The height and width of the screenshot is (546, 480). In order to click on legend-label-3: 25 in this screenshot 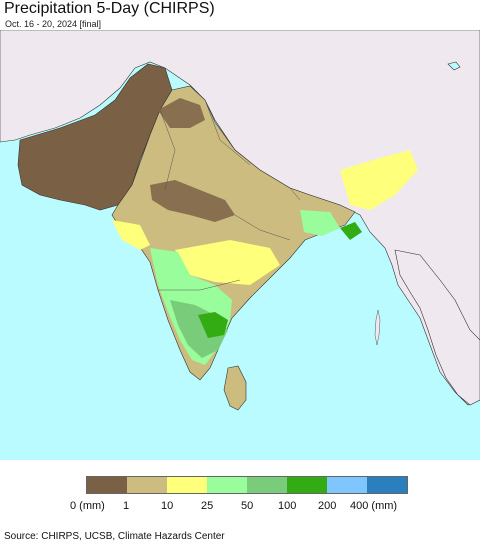, I will do `click(207, 506)`.